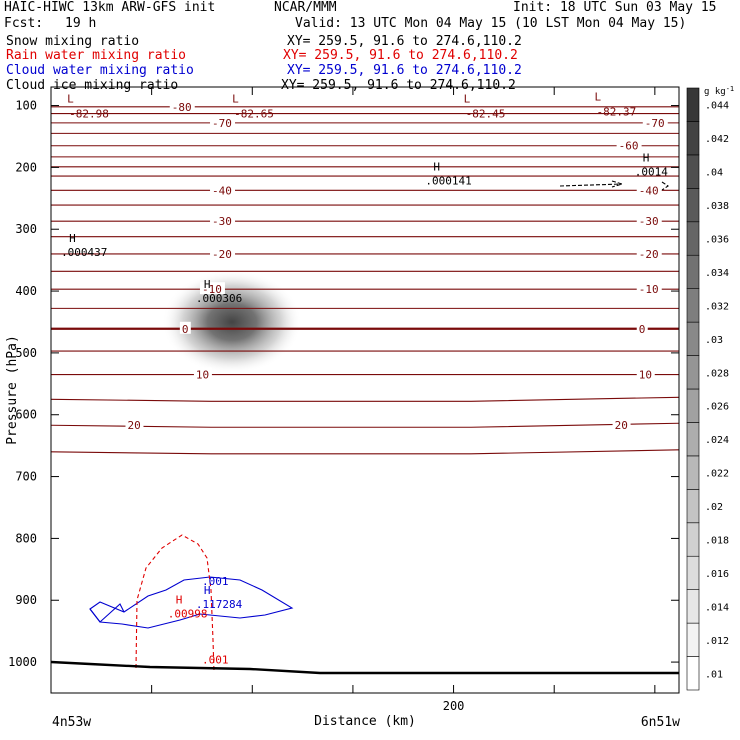 The width and height of the screenshot is (740, 740). Describe the element at coordinates (717, 273) in the screenshot. I see `colorbar-label: .034` at that location.